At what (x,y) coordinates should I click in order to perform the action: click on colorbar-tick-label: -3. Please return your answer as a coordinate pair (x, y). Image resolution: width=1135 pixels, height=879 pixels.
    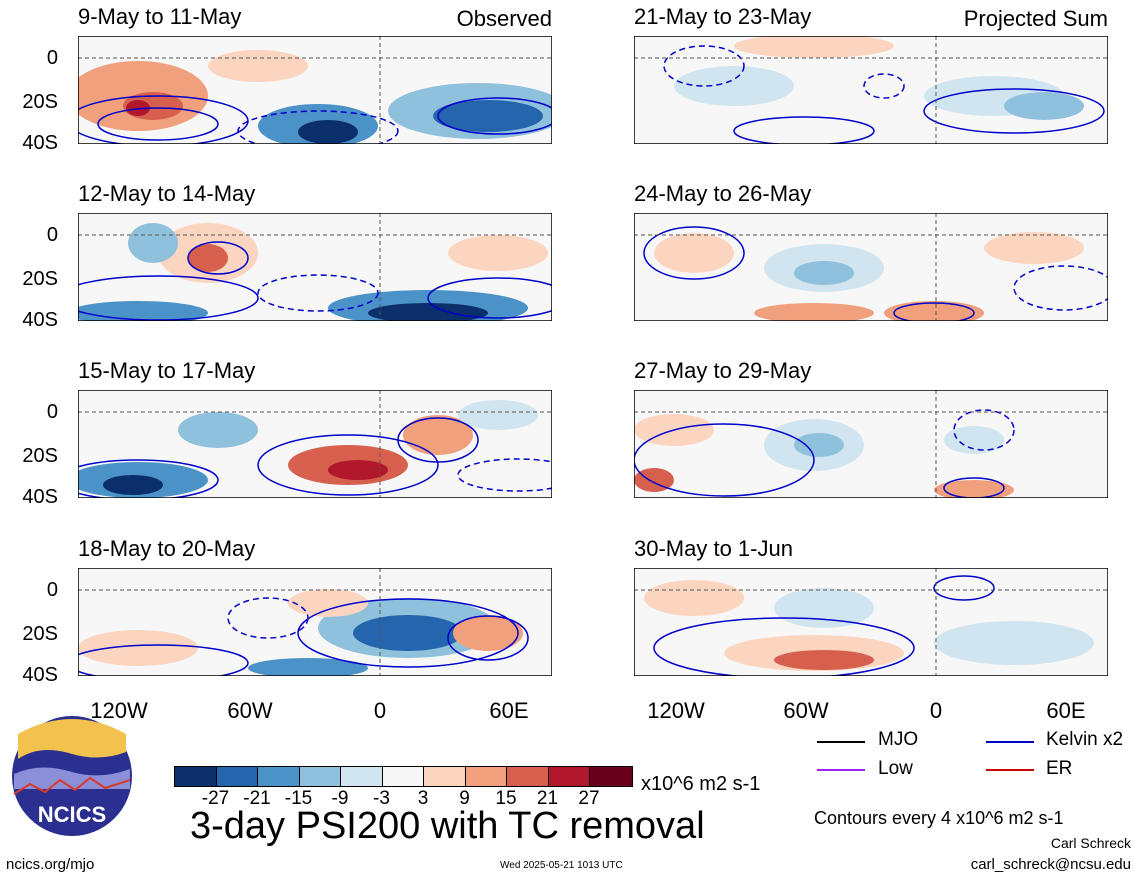
    Looking at the image, I should click on (381, 798).